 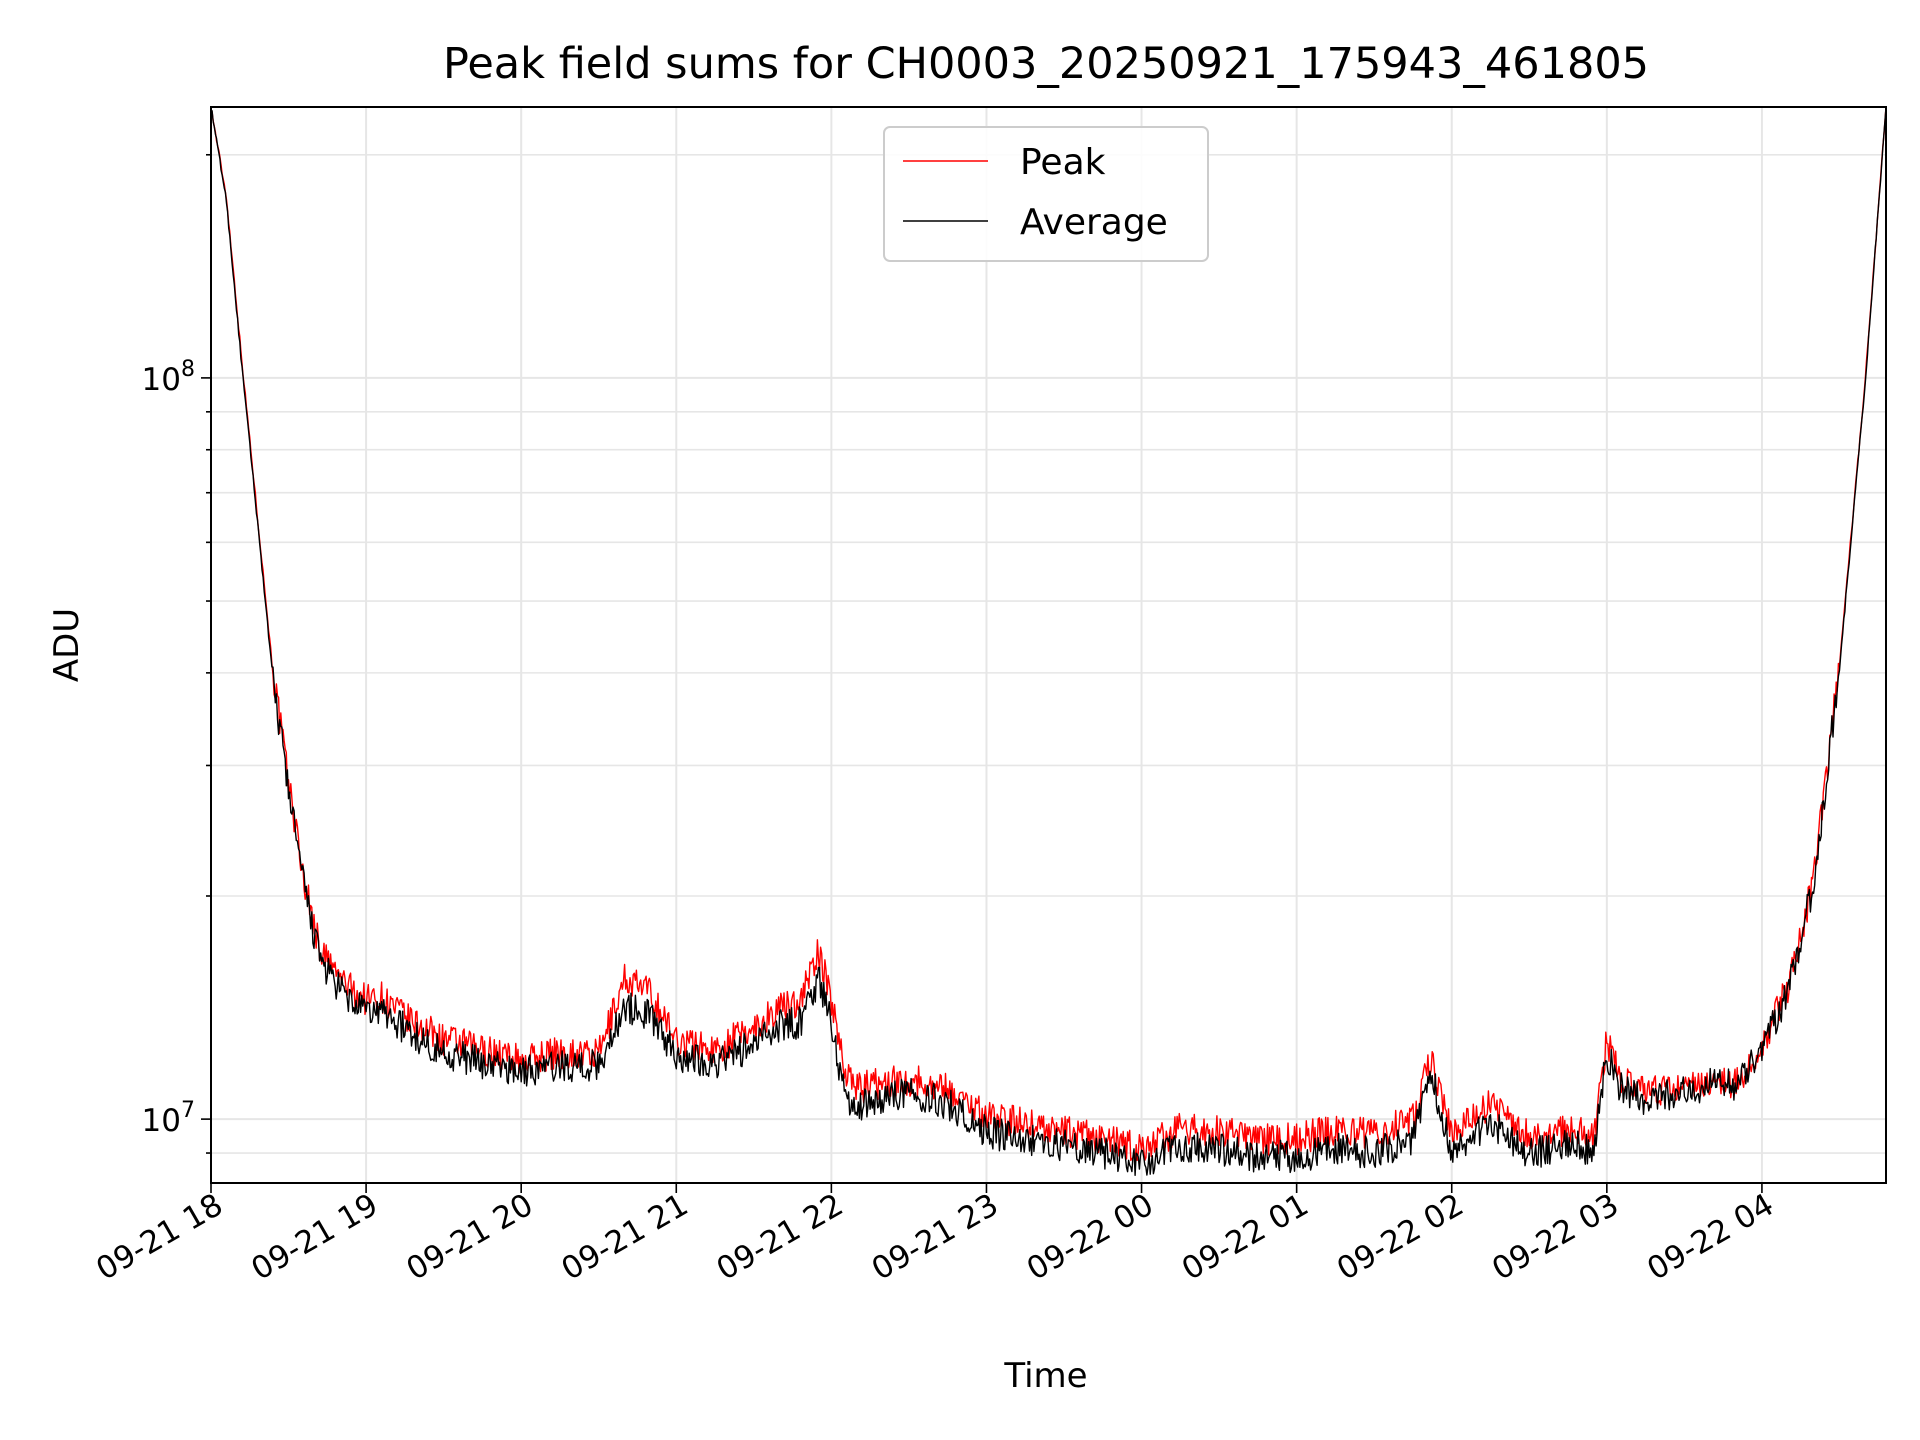 What do you see at coordinates (1045, 1376) in the screenshot?
I see `x-axis-label: Time` at bounding box center [1045, 1376].